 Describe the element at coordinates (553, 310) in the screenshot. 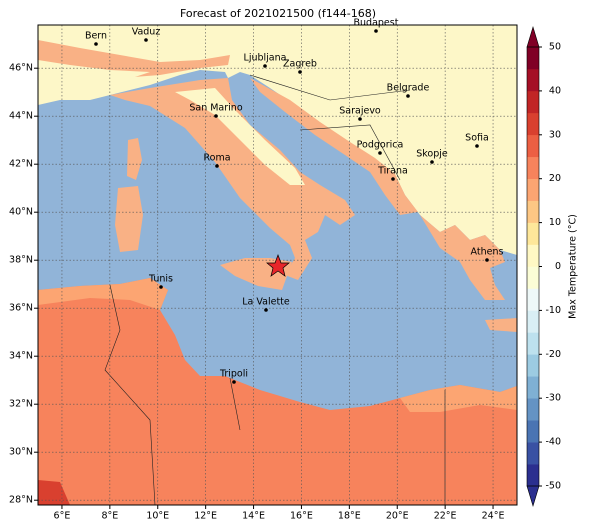

I see `colorbar-tick-label: -10` at that location.